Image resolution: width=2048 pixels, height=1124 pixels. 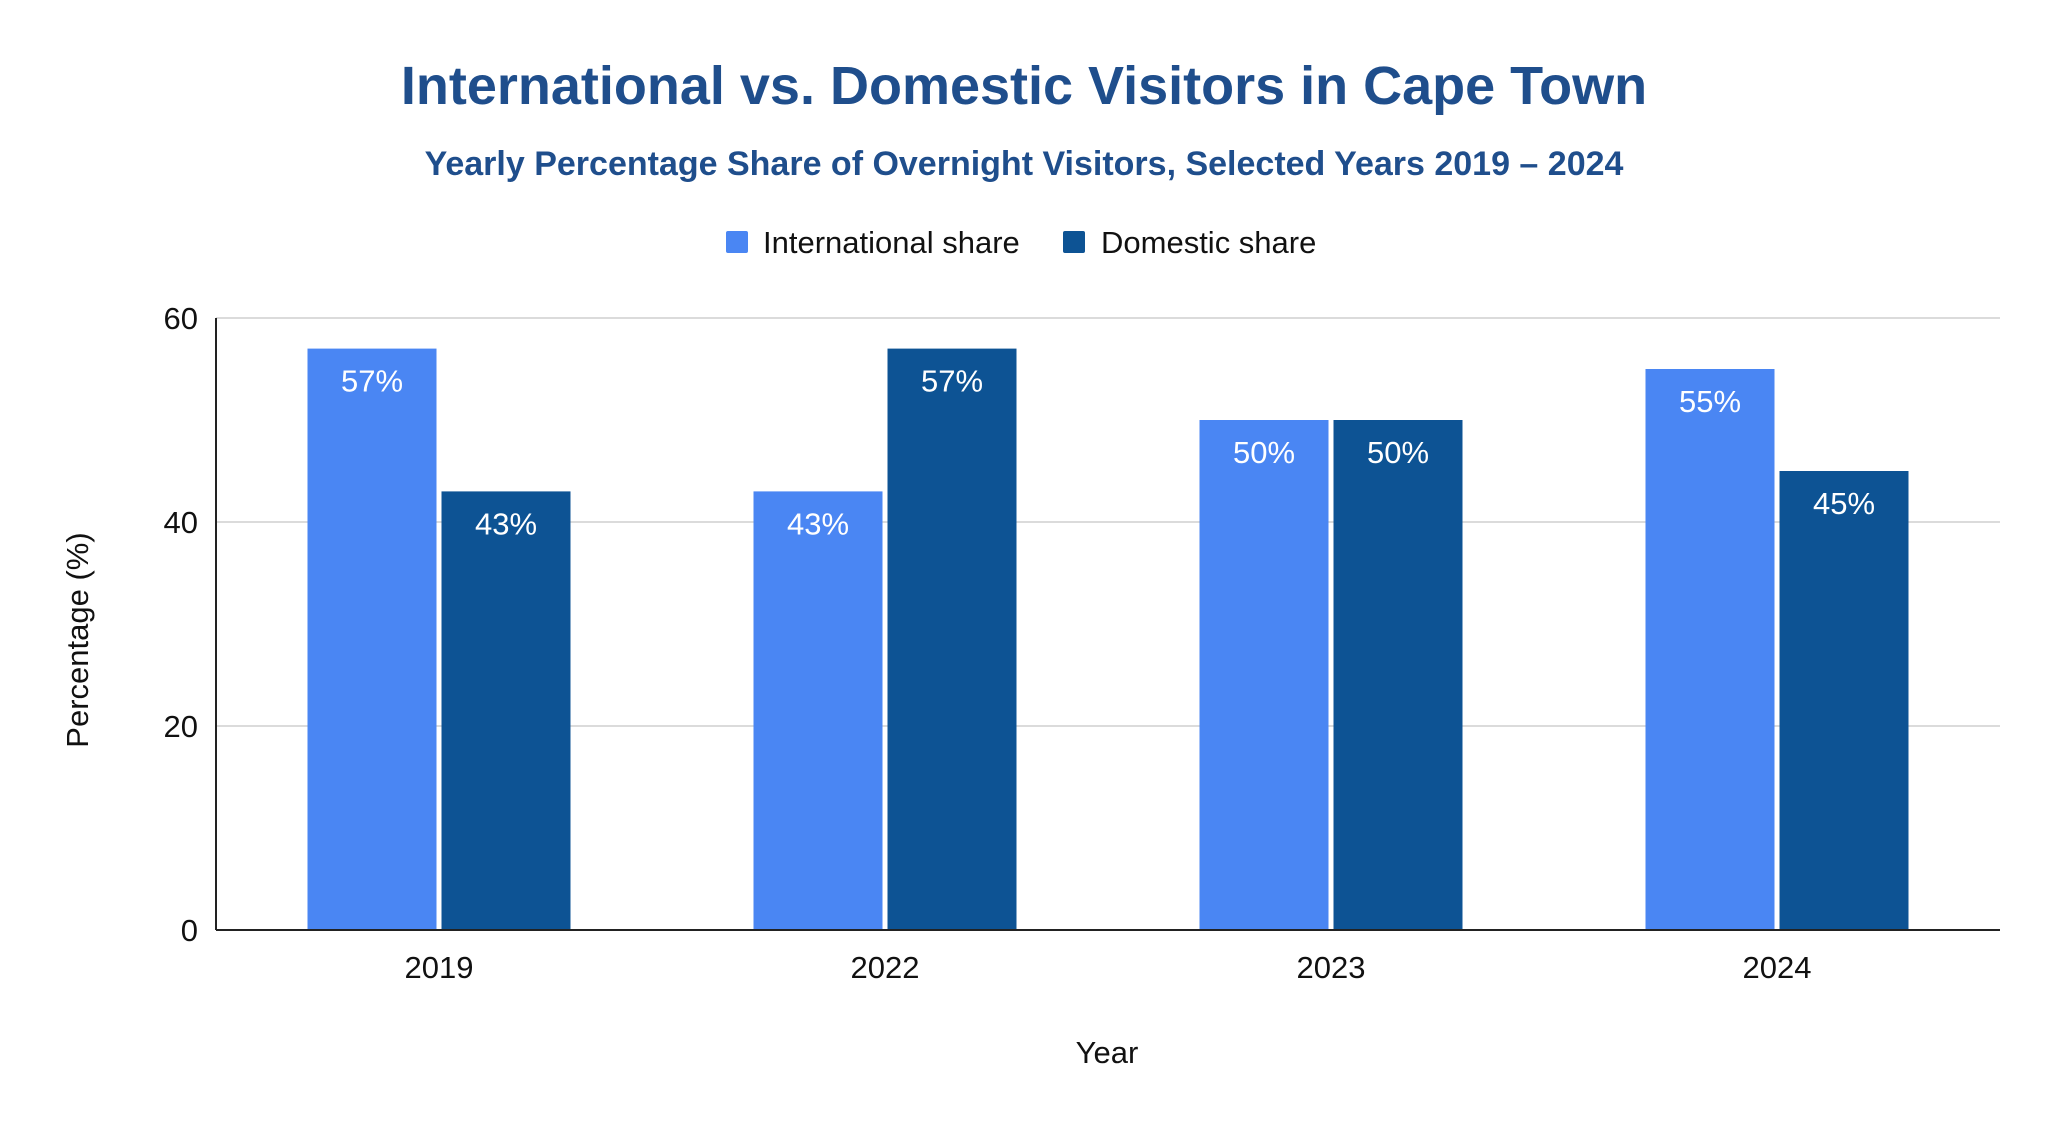 I want to click on x-axis-ticks: 2019 2022 2023 2024, so click(x=1108, y=967).